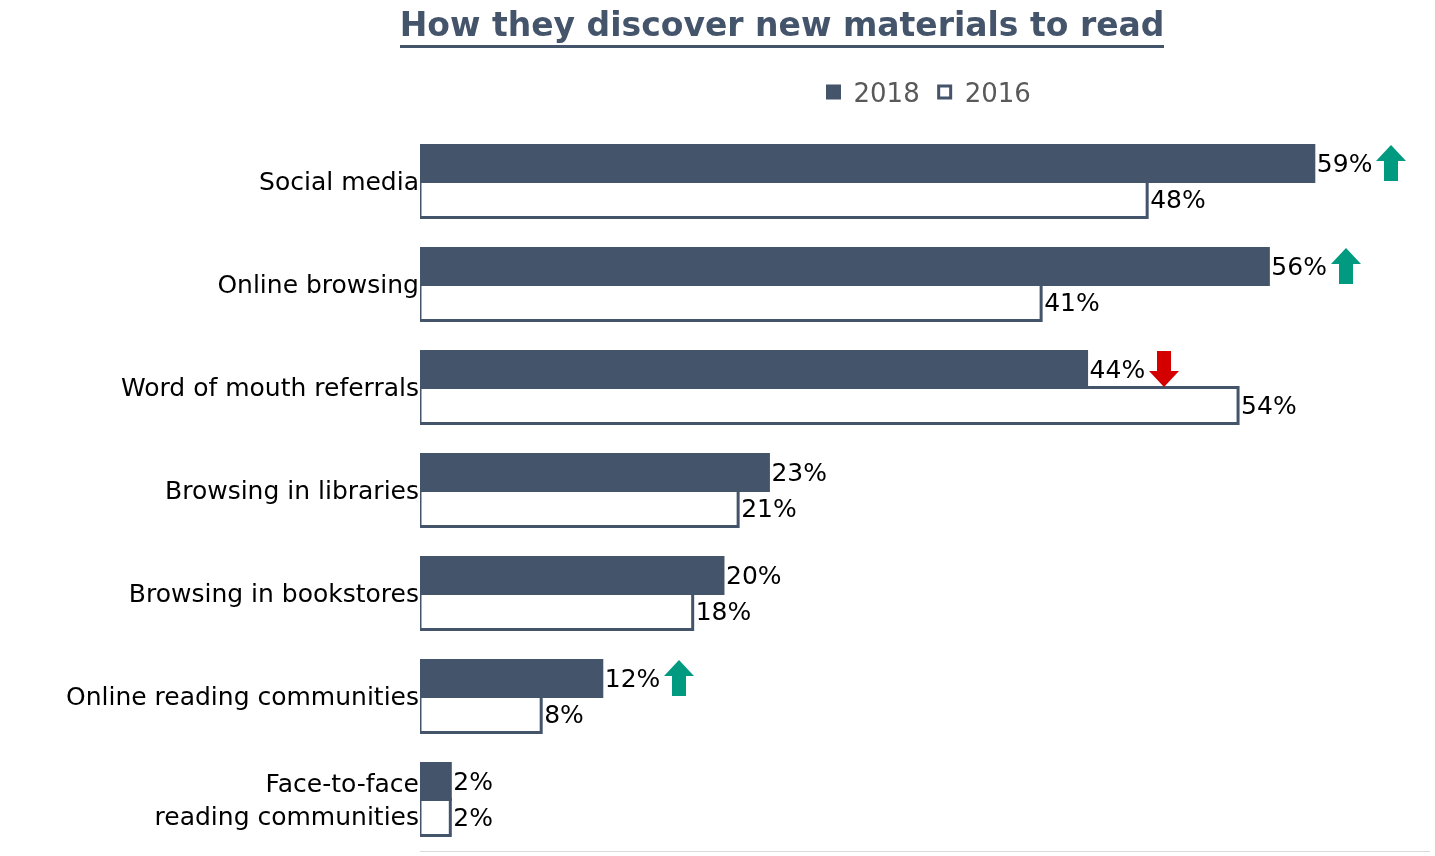 The width and height of the screenshot is (1435, 856). I want to click on y-tick-label: Online browsing, so click(318, 285).